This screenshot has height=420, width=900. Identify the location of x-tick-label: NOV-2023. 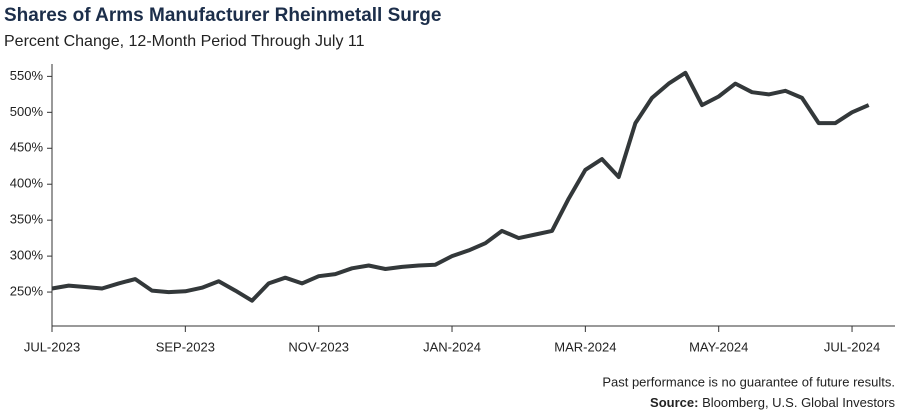
(318, 346).